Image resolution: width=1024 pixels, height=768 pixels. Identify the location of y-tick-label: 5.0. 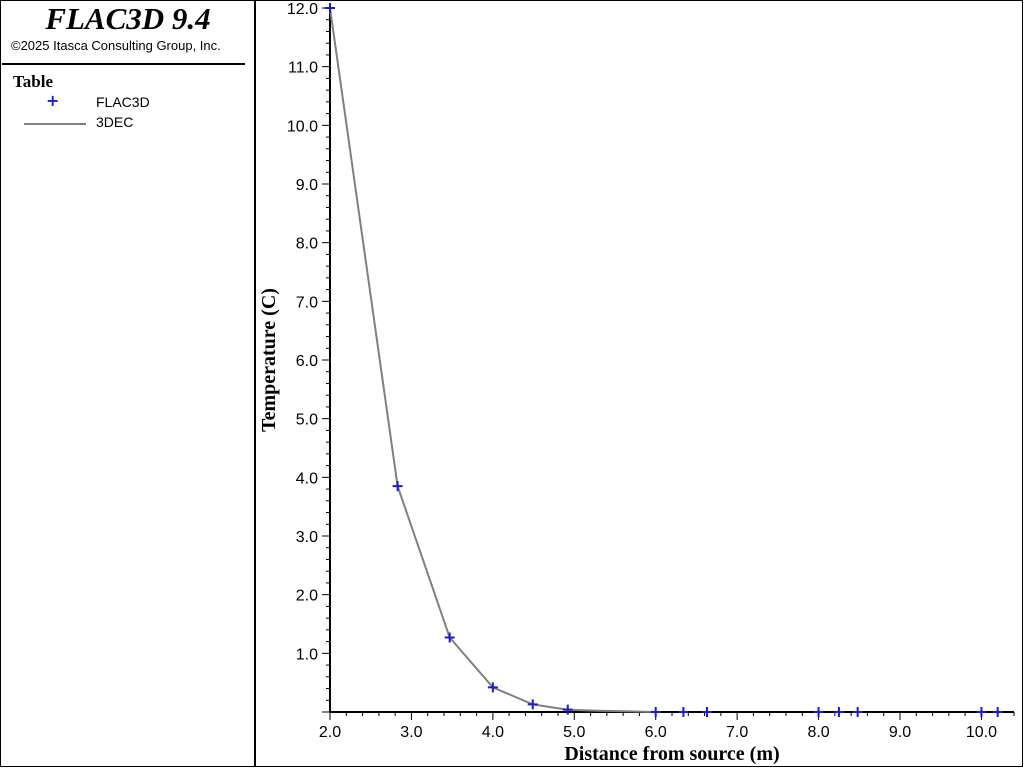
(307, 420).